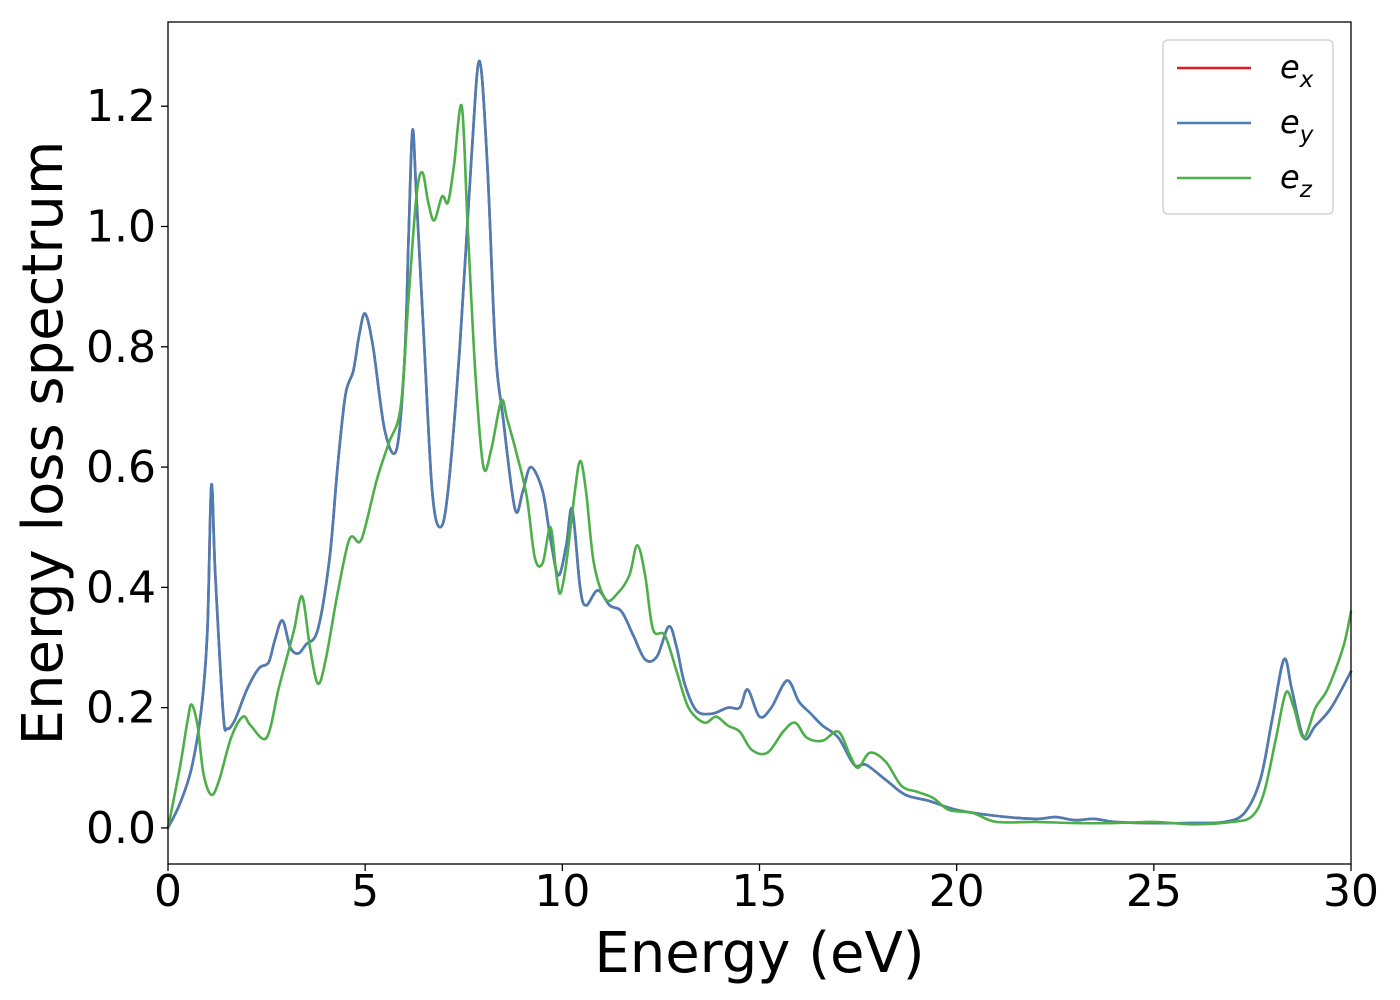  What do you see at coordinates (365, 891) in the screenshot?
I see `x-tick-label: 5` at bounding box center [365, 891].